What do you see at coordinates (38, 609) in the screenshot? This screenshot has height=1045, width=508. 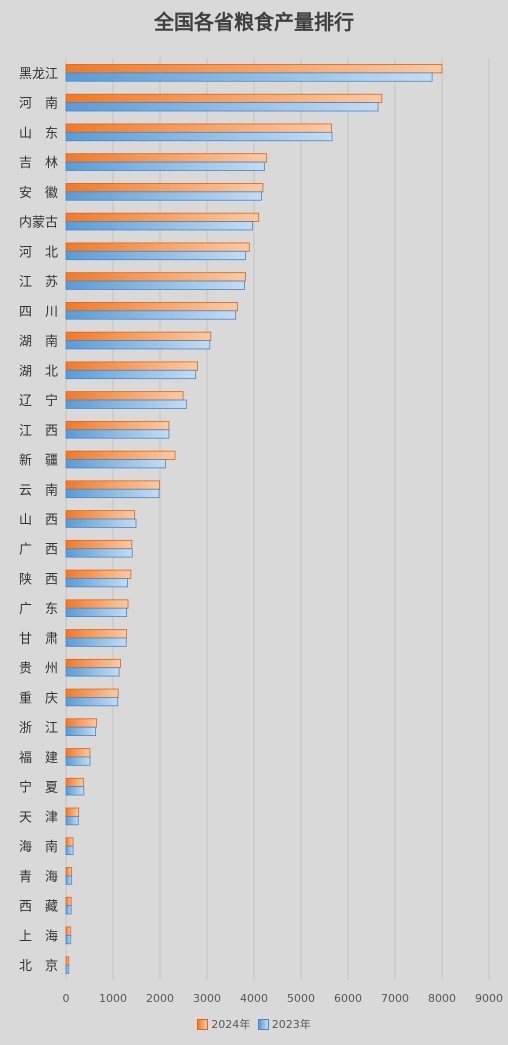 I see `category-label: 广 东` at bounding box center [38, 609].